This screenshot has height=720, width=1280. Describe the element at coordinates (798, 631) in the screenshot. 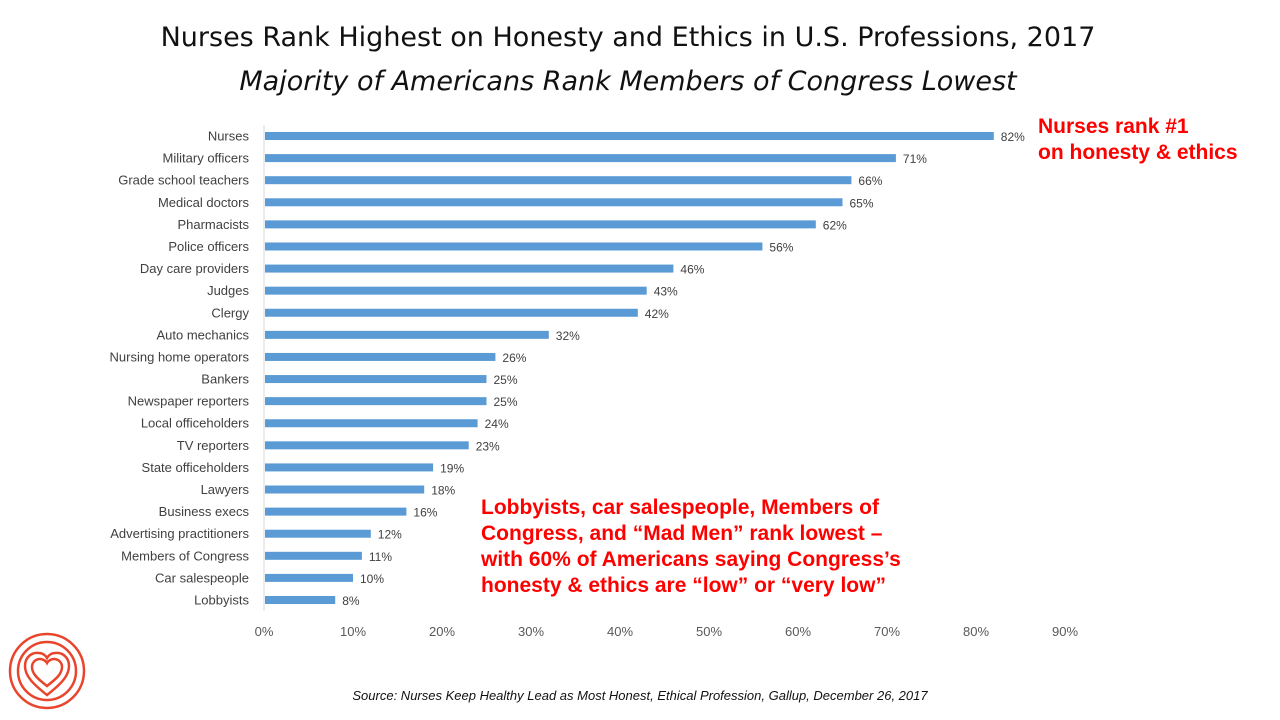

I see `x-tick-label: 60%` at that location.